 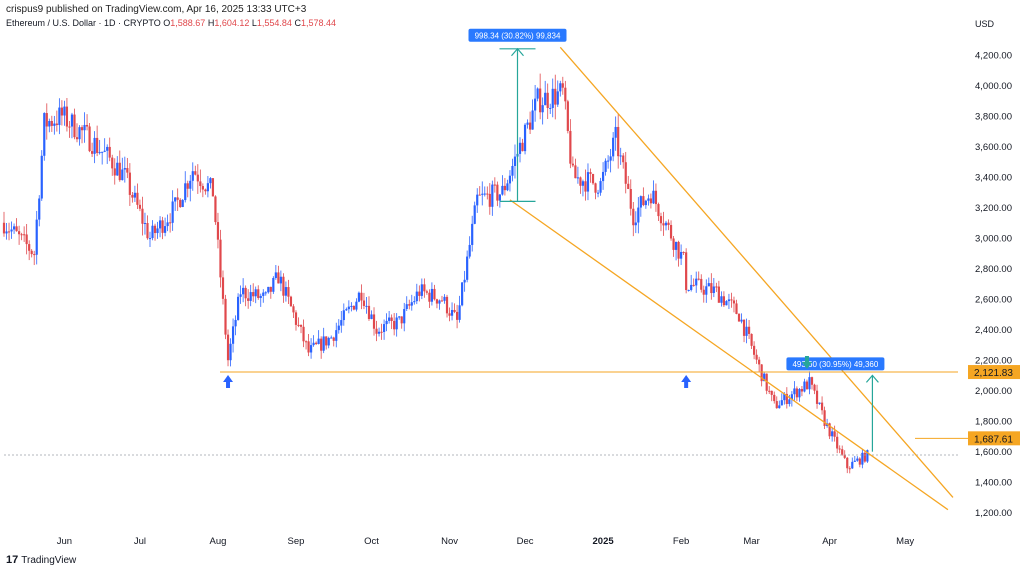 What do you see at coordinates (993, 483) in the screenshot?
I see `y-tick-label: 1,400.00` at bounding box center [993, 483].